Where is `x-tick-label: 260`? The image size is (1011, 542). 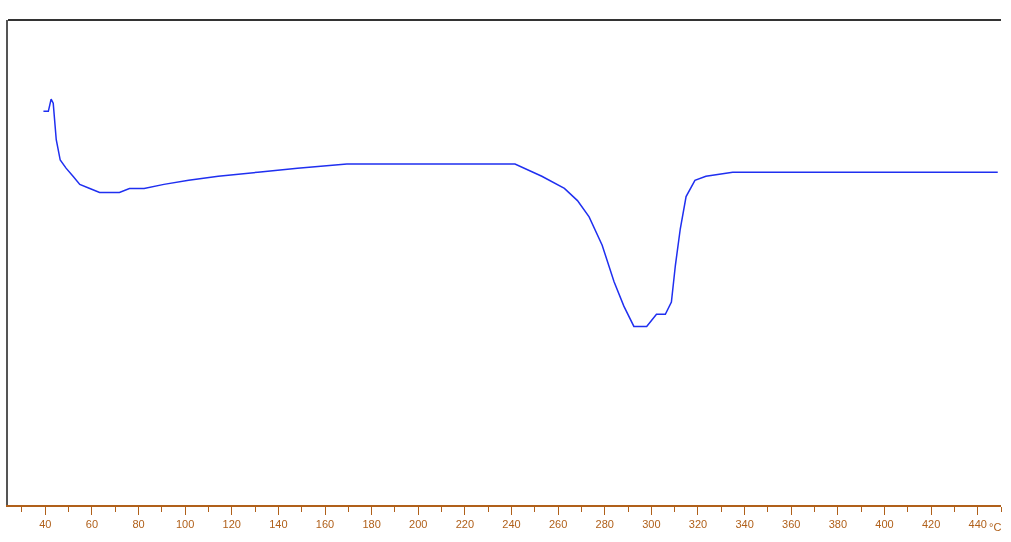 x-tick-label: 260 is located at coordinates (558, 524).